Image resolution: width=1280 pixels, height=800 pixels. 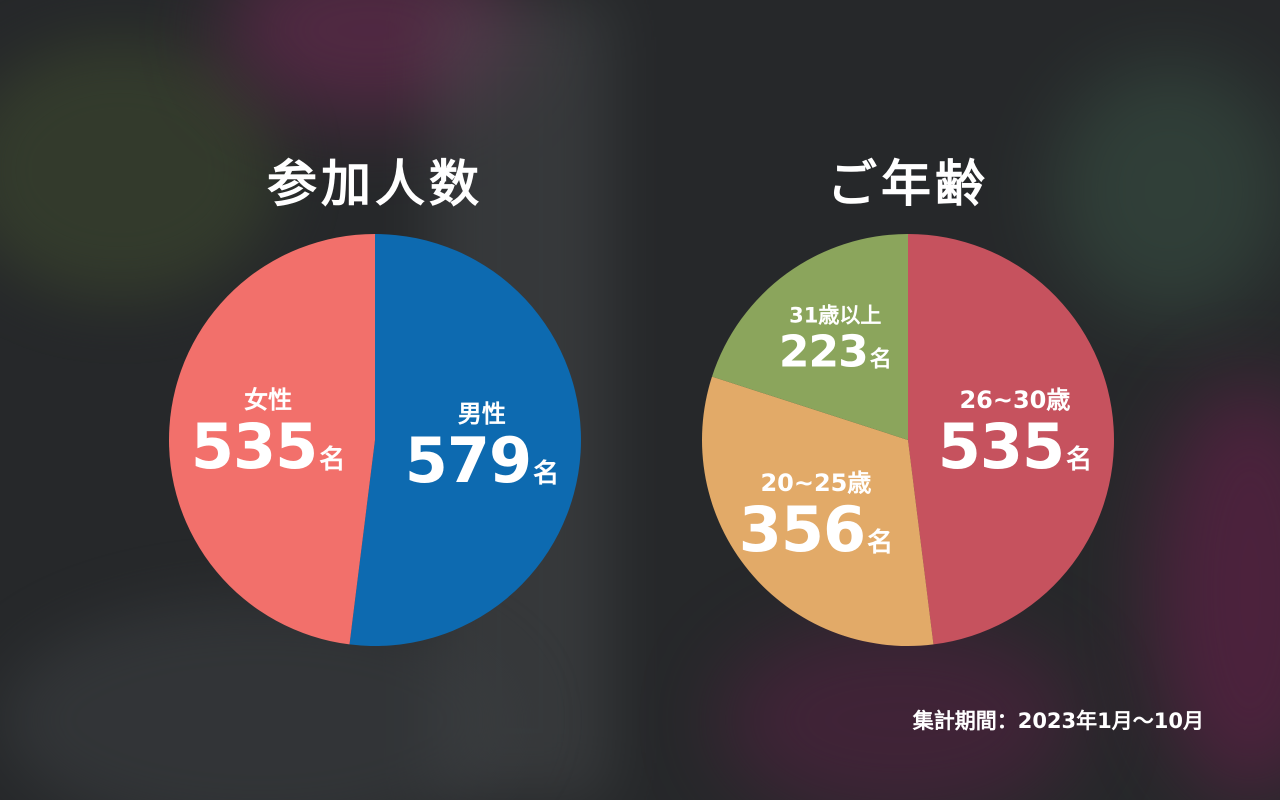 I want to click on slice-label: 男性 579名, so click(x=482, y=447).